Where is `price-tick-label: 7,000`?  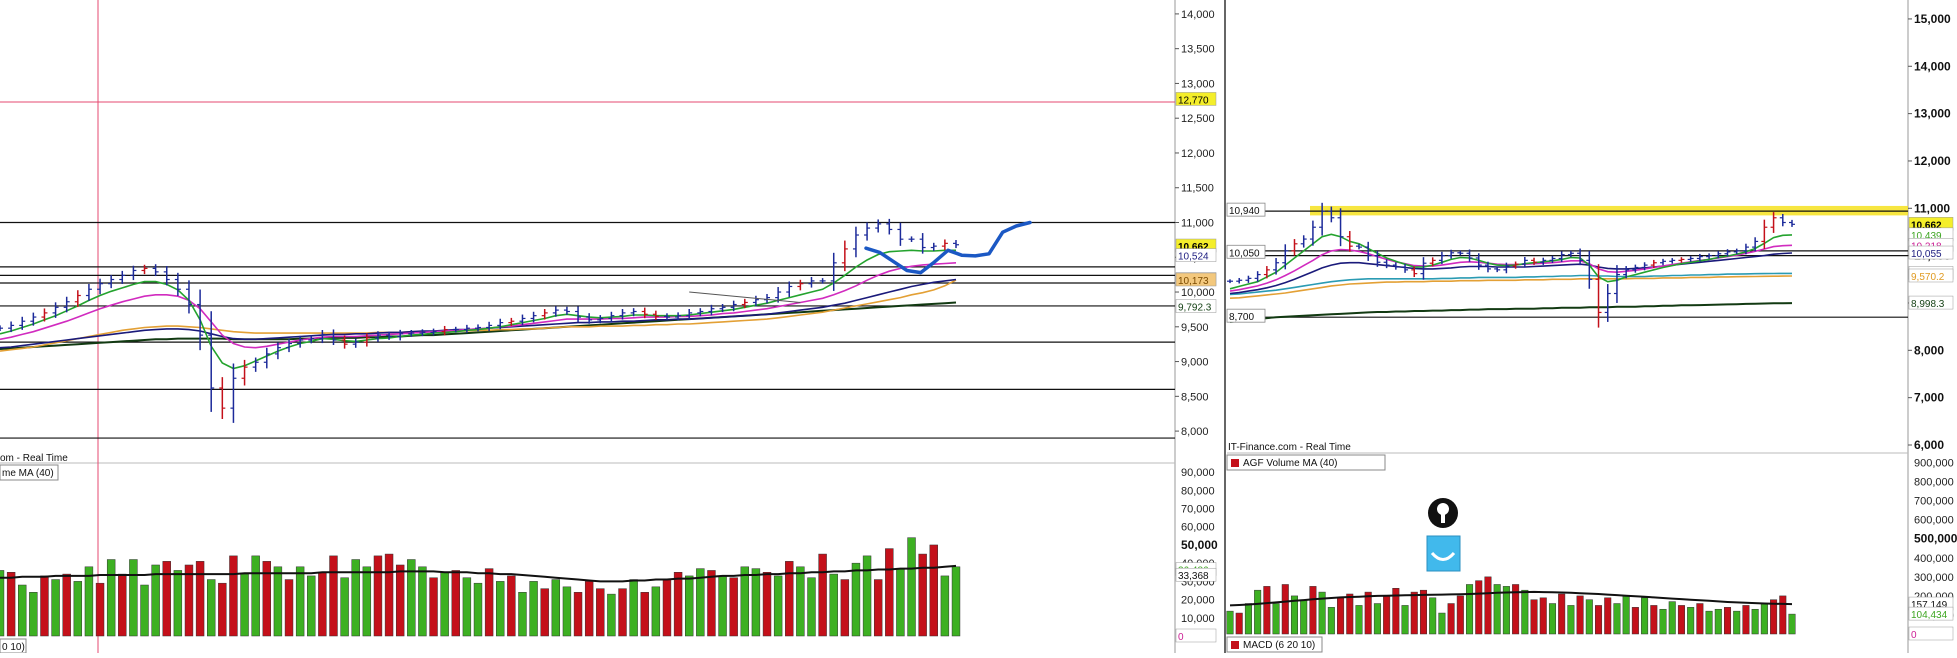
price-tick-label: 7,000 is located at coordinates (1929, 398).